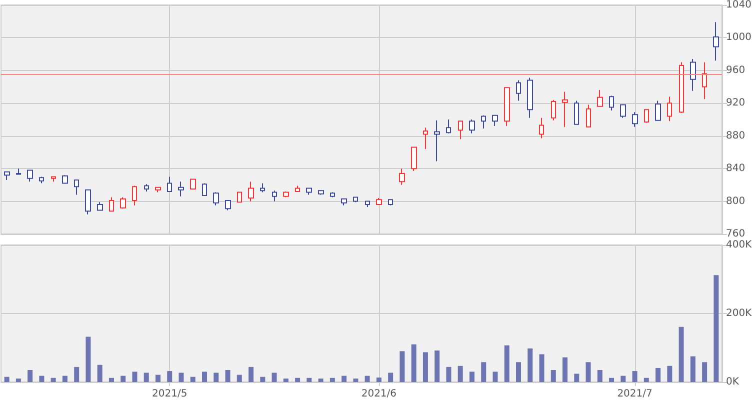 This screenshot has height=400, width=755. What do you see at coordinates (736, 70) in the screenshot?
I see `y-tick-label: 960` at bounding box center [736, 70].